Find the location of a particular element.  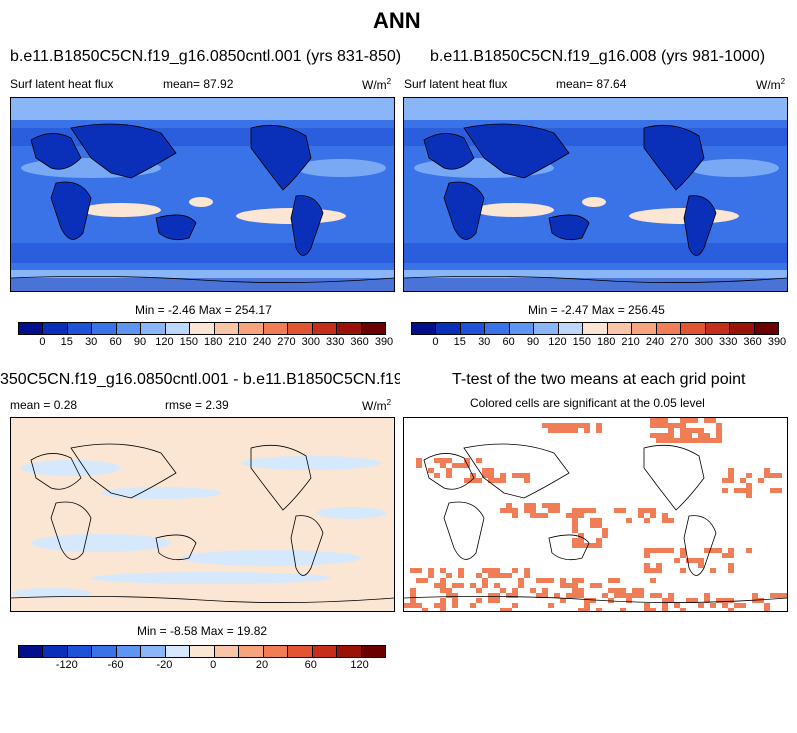

colorbar-tick-label: 0 is located at coordinates (435, 342).